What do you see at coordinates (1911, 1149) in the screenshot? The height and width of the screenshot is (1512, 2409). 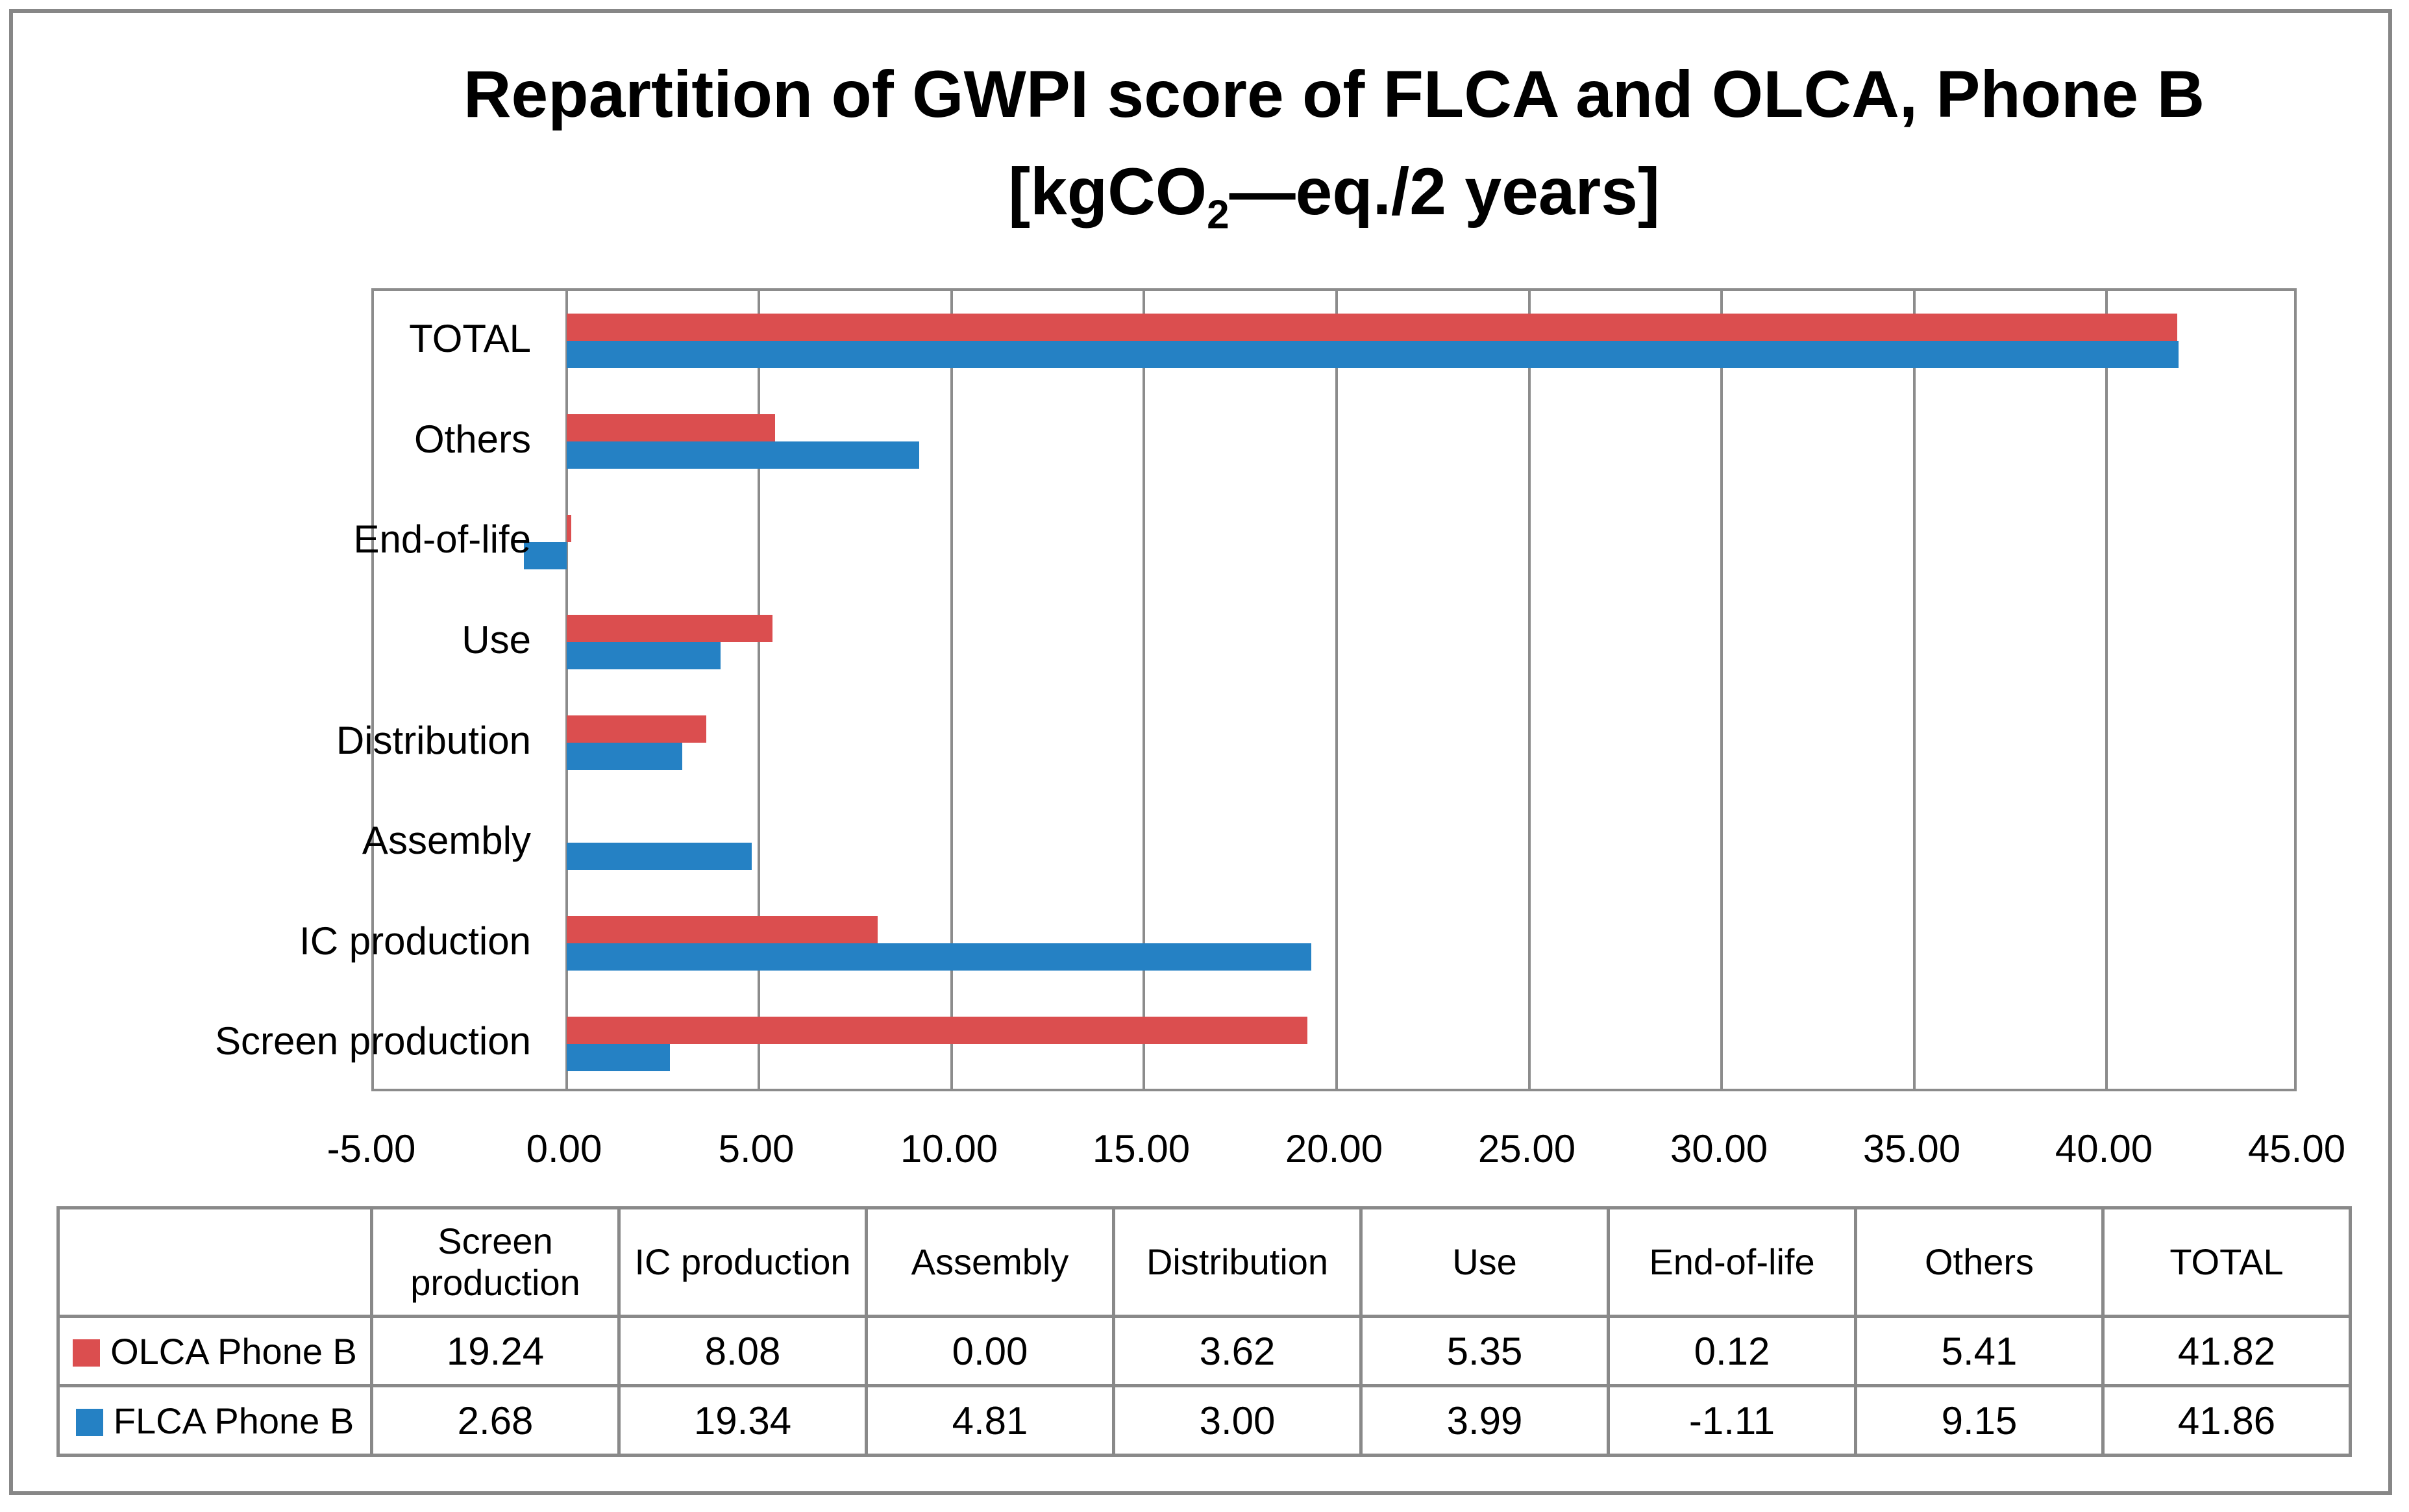 I see `x-tick-label-35-00: 35.00` at bounding box center [1911, 1149].